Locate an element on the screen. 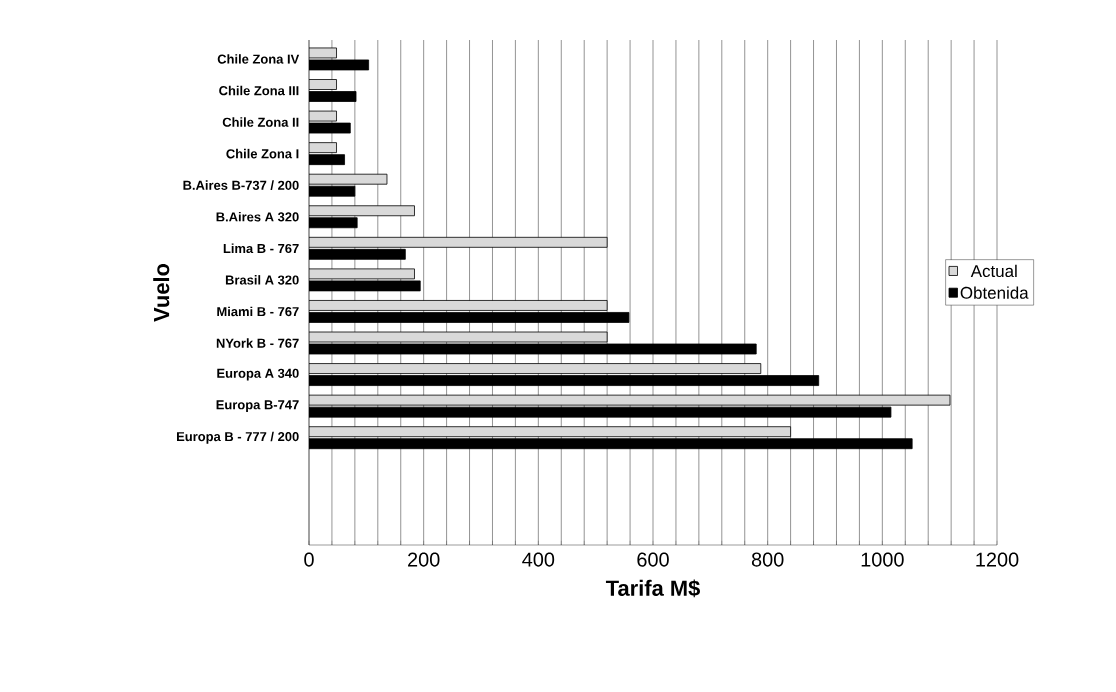  y-tick-label: Chile Zona IV is located at coordinates (258, 59).